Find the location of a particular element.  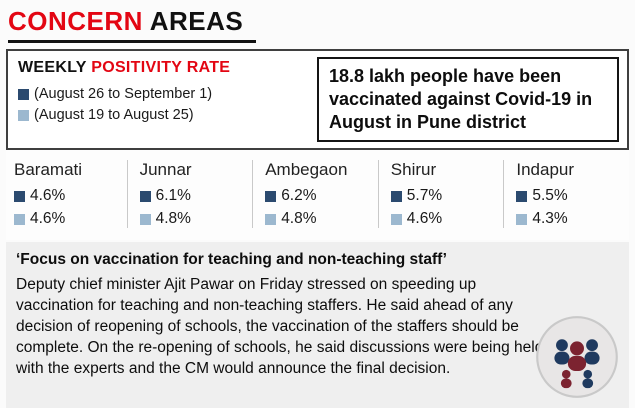

district-name: Shirur is located at coordinates (413, 170).